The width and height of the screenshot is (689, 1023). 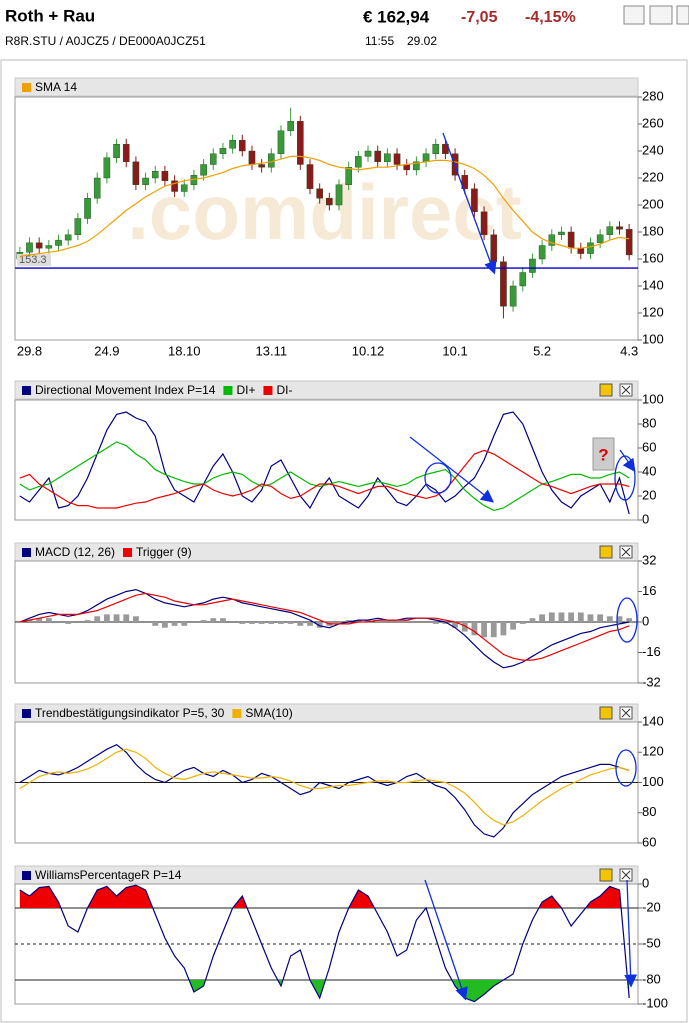 I want to click on x-tick-label: 10.12, so click(x=368, y=350).